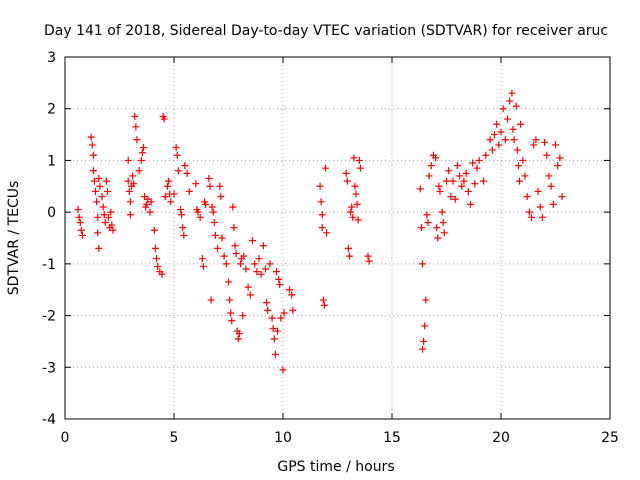  What do you see at coordinates (49, 317) in the screenshot?
I see `y-tick-label: -2` at bounding box center [49, 317].